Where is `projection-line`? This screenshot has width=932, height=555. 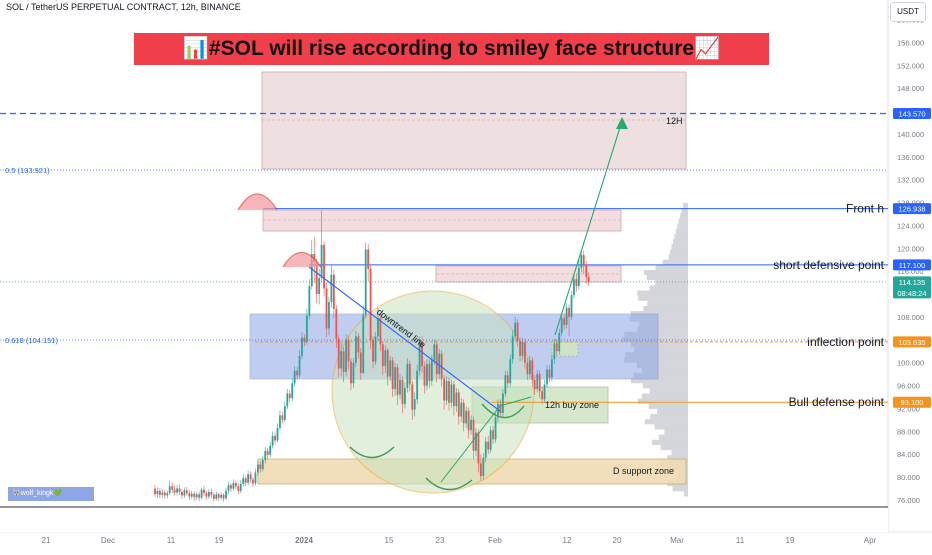 projection-line is located at coordinates (515, 401).